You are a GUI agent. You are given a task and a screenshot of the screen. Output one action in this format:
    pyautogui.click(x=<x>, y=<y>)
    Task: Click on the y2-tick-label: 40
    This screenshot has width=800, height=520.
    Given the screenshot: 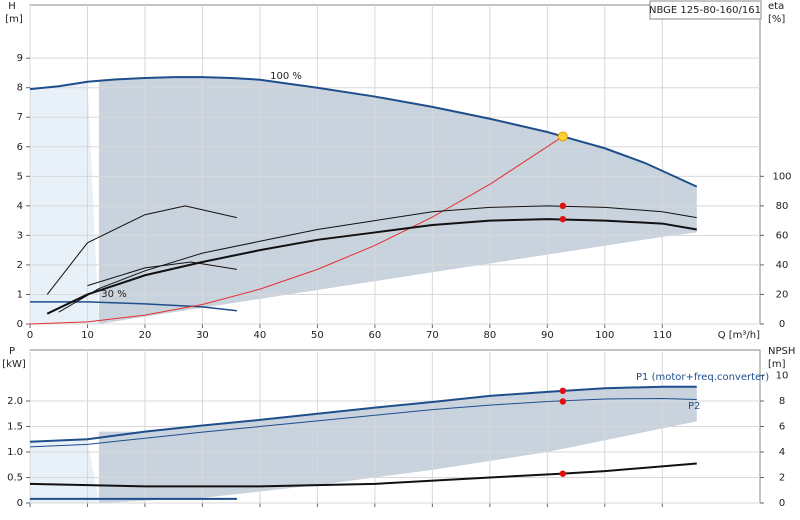 What is the action you would take?
    pyautogui.click(x=782, y=265)
    